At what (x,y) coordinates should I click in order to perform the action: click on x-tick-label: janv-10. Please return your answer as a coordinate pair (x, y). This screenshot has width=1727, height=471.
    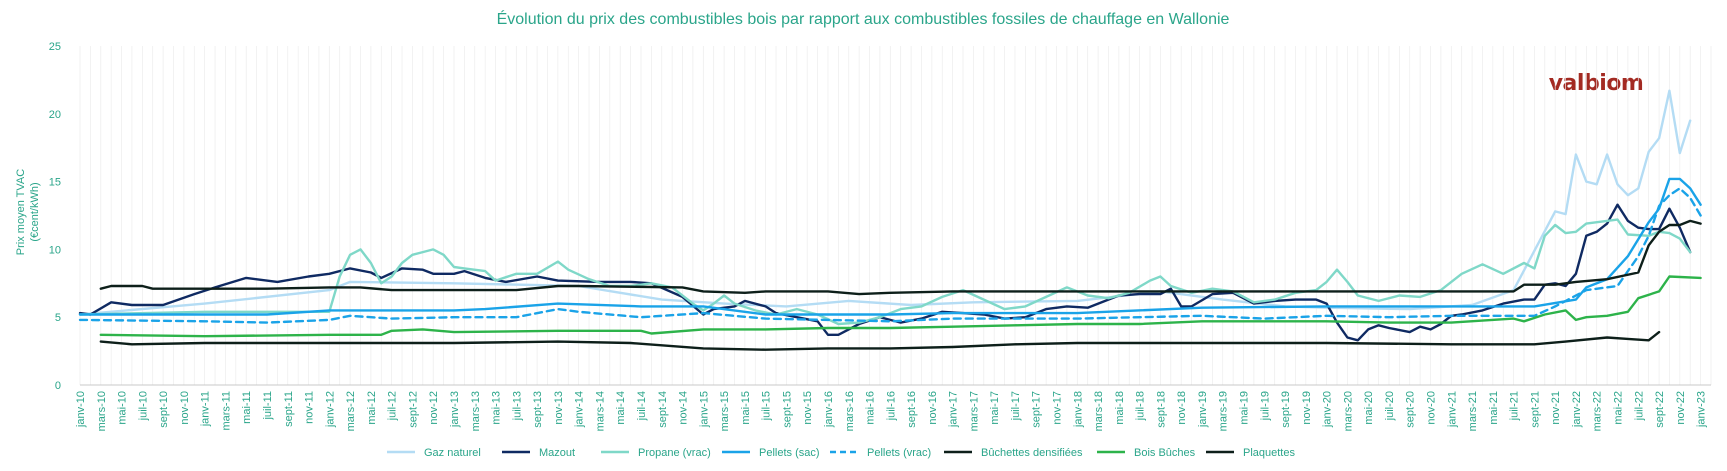
    Looking at the image, I should click on (81, 409).